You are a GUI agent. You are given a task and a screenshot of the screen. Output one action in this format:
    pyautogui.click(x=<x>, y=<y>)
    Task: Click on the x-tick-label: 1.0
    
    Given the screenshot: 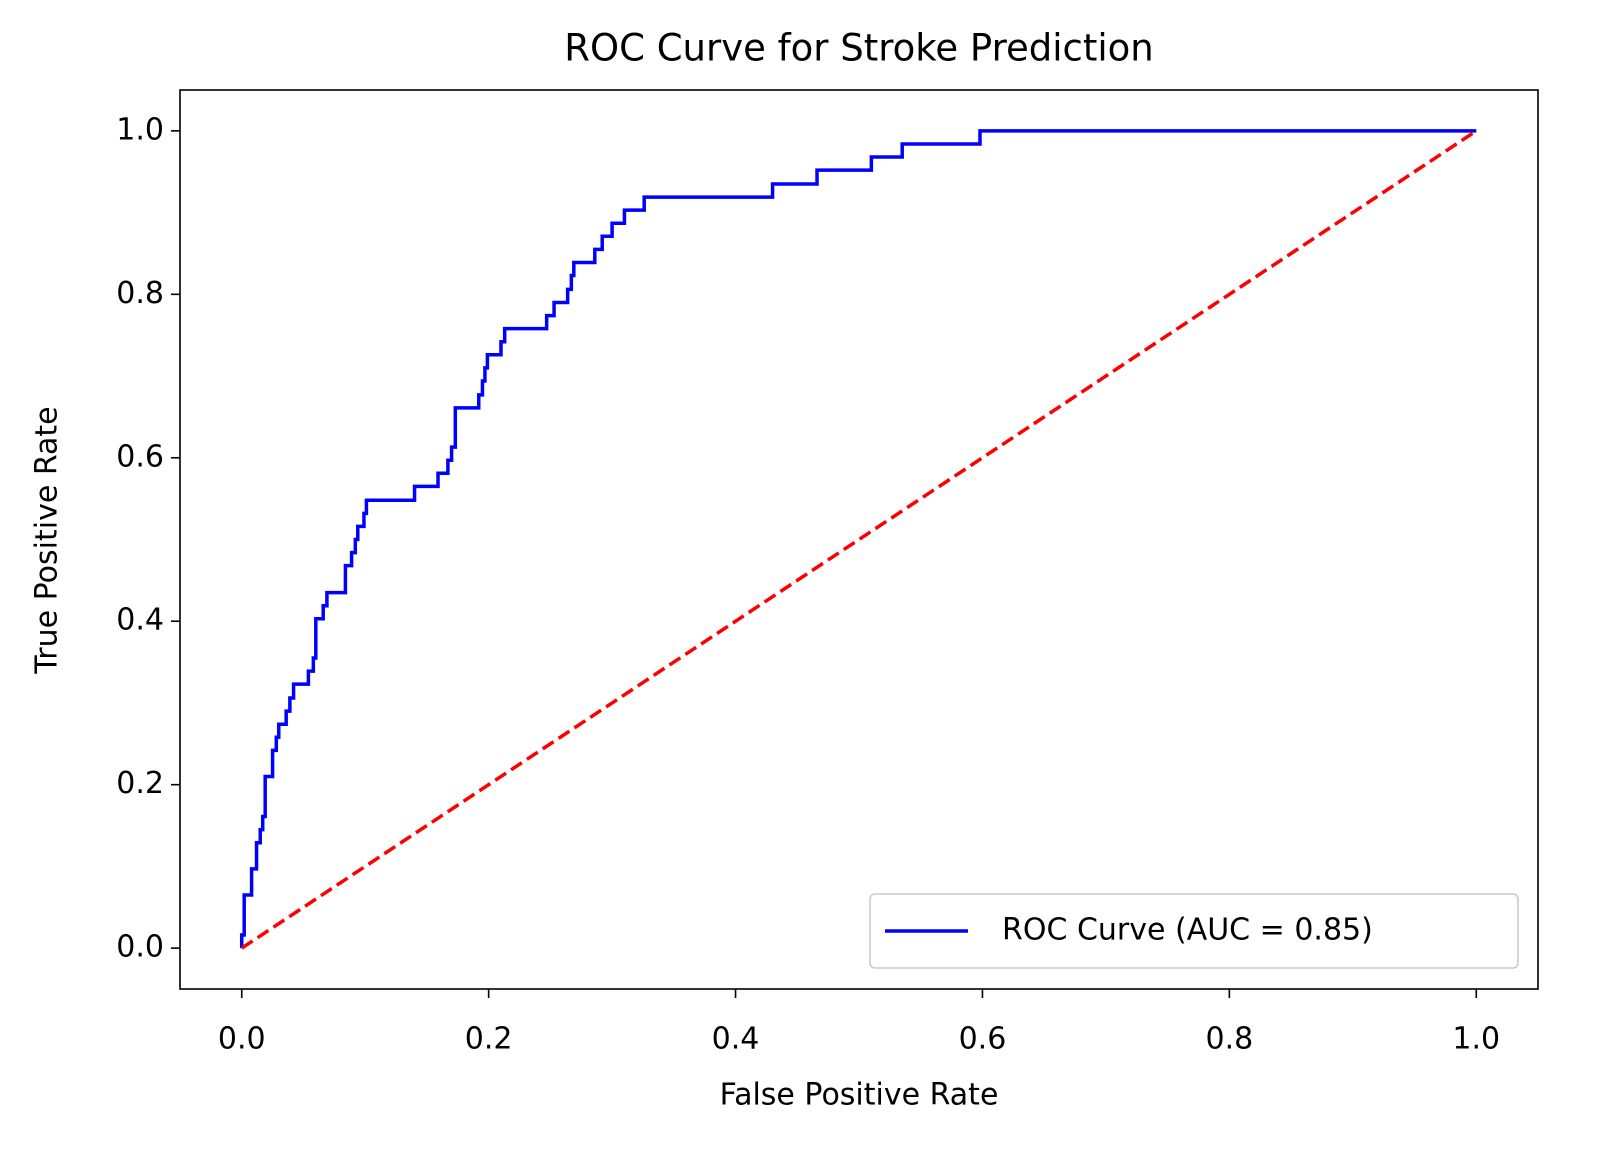 What is the action you would take?
    pyautogui.click(x=1476, y=1039)
    